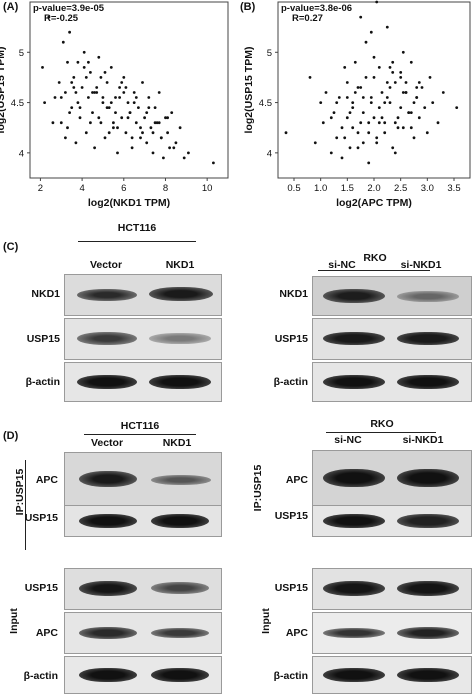 The image size is (474, 694). What do you see at coordinates (348, 440) in the screenshot?
I see `d-right-lane-1: si-NC` at bounding box center [348, 440].